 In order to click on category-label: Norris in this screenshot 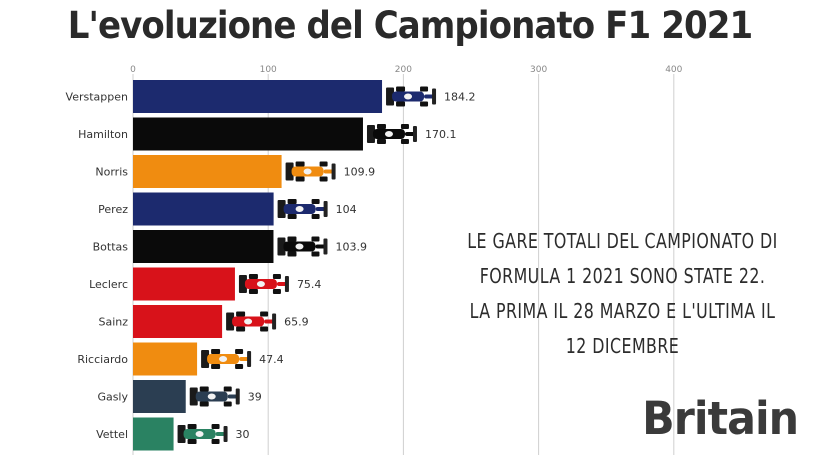, I will do `click(111, 172)`.